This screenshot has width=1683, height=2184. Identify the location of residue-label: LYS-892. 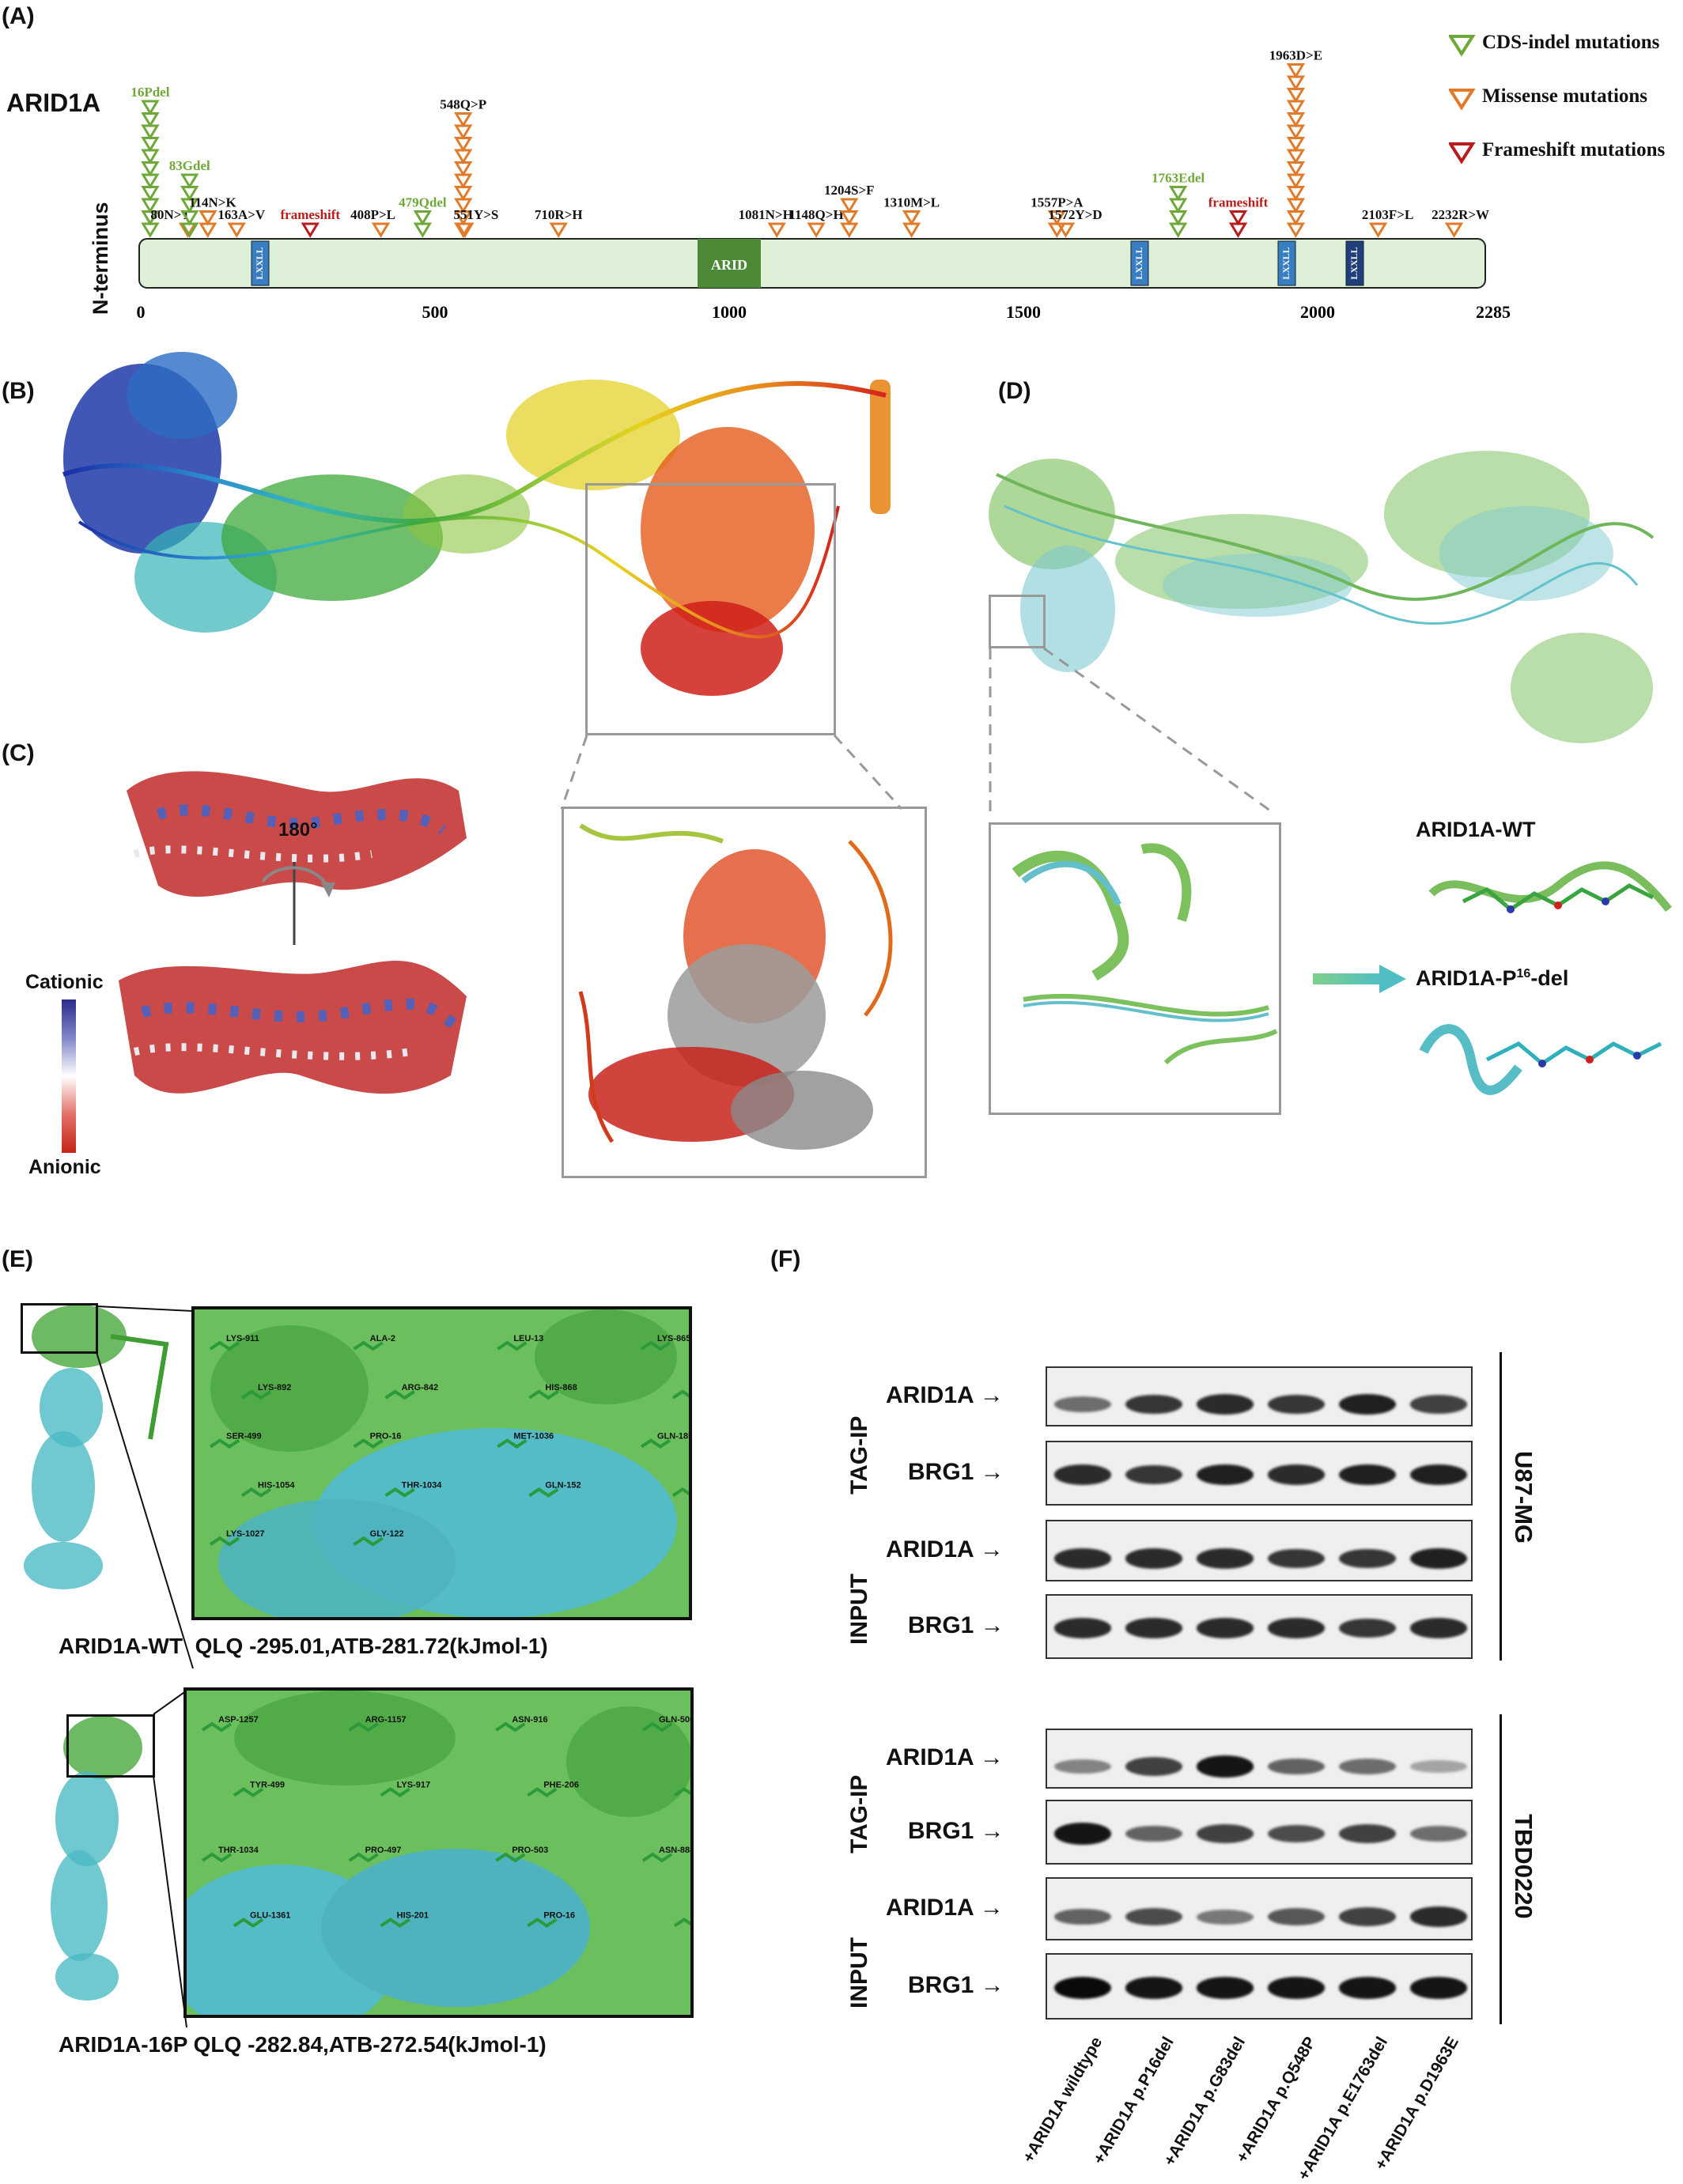
(275, 1387).